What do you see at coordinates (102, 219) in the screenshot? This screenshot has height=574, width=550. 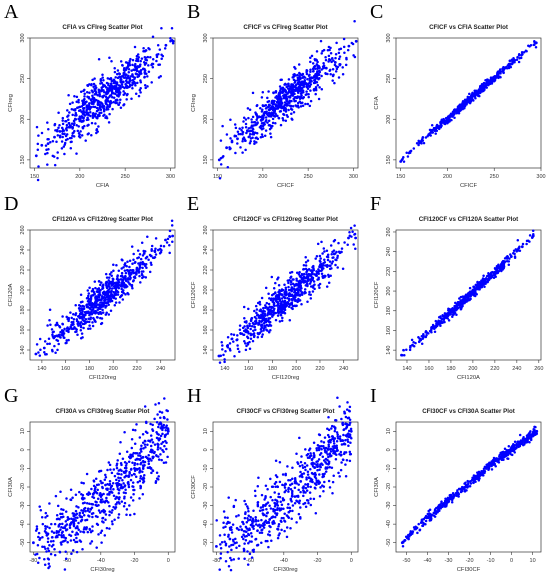 I see `chart-title: CFI120A vs CFI120reg Scatter Plot` at bounding box center [102, 219].